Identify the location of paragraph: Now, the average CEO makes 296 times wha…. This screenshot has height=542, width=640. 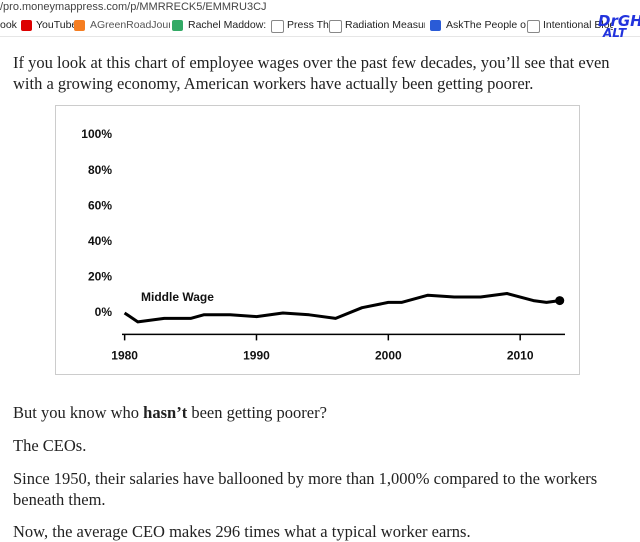
(242, 531).